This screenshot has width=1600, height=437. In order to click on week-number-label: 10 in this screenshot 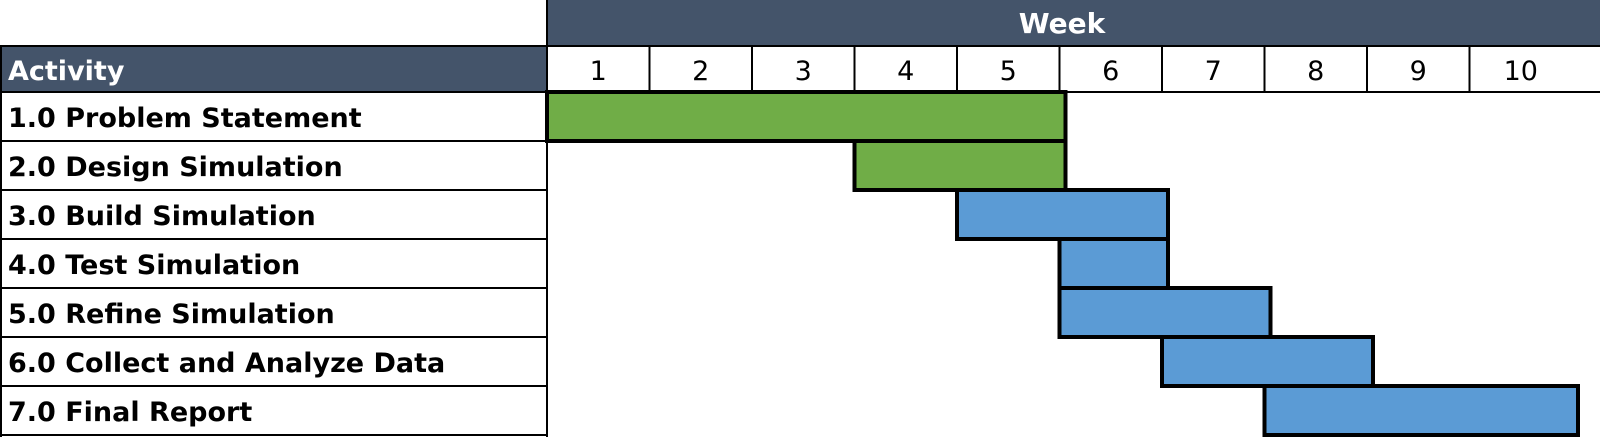, I will do `click(1521, 71)`.